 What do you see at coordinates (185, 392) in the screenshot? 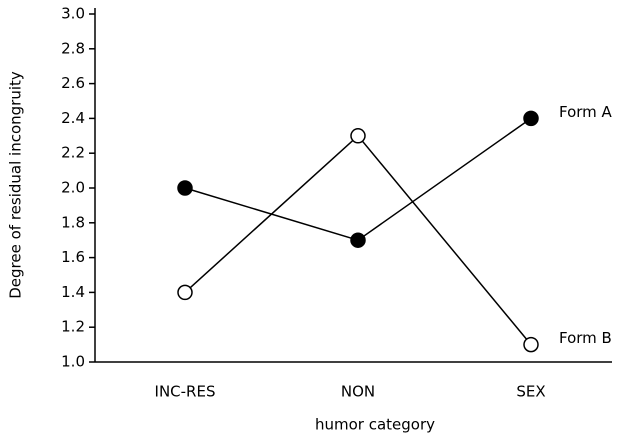
I see `x-tick-label: INC-RES` at bounding box center [185, 392].